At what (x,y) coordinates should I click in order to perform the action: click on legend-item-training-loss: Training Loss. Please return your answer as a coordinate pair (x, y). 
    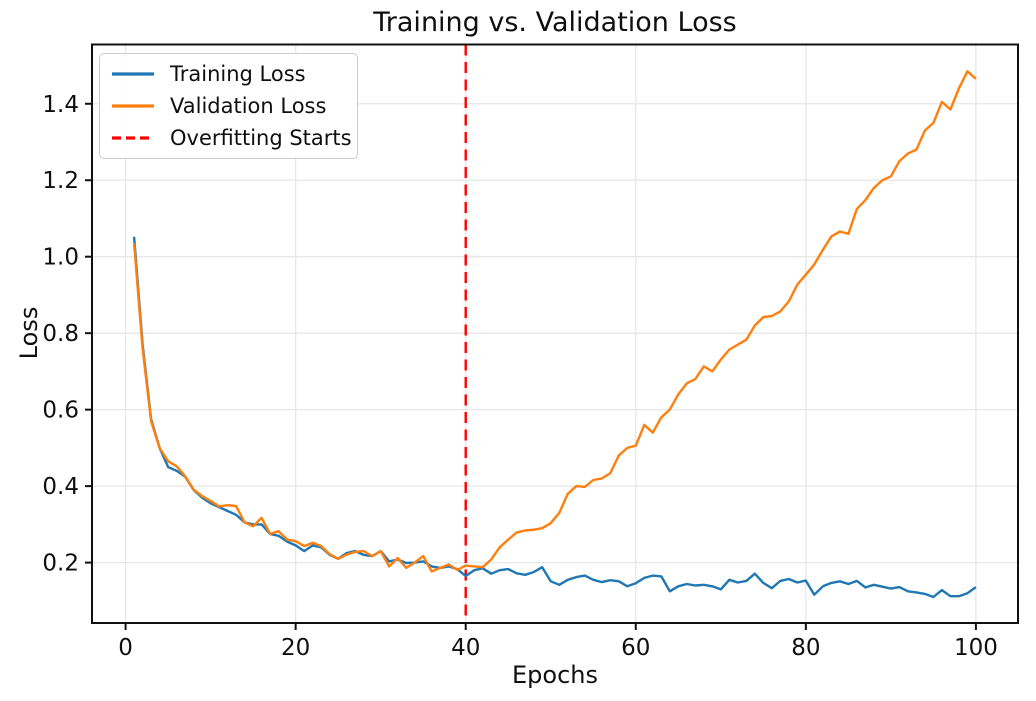
    Looking at the image, I should click on (228, 74).